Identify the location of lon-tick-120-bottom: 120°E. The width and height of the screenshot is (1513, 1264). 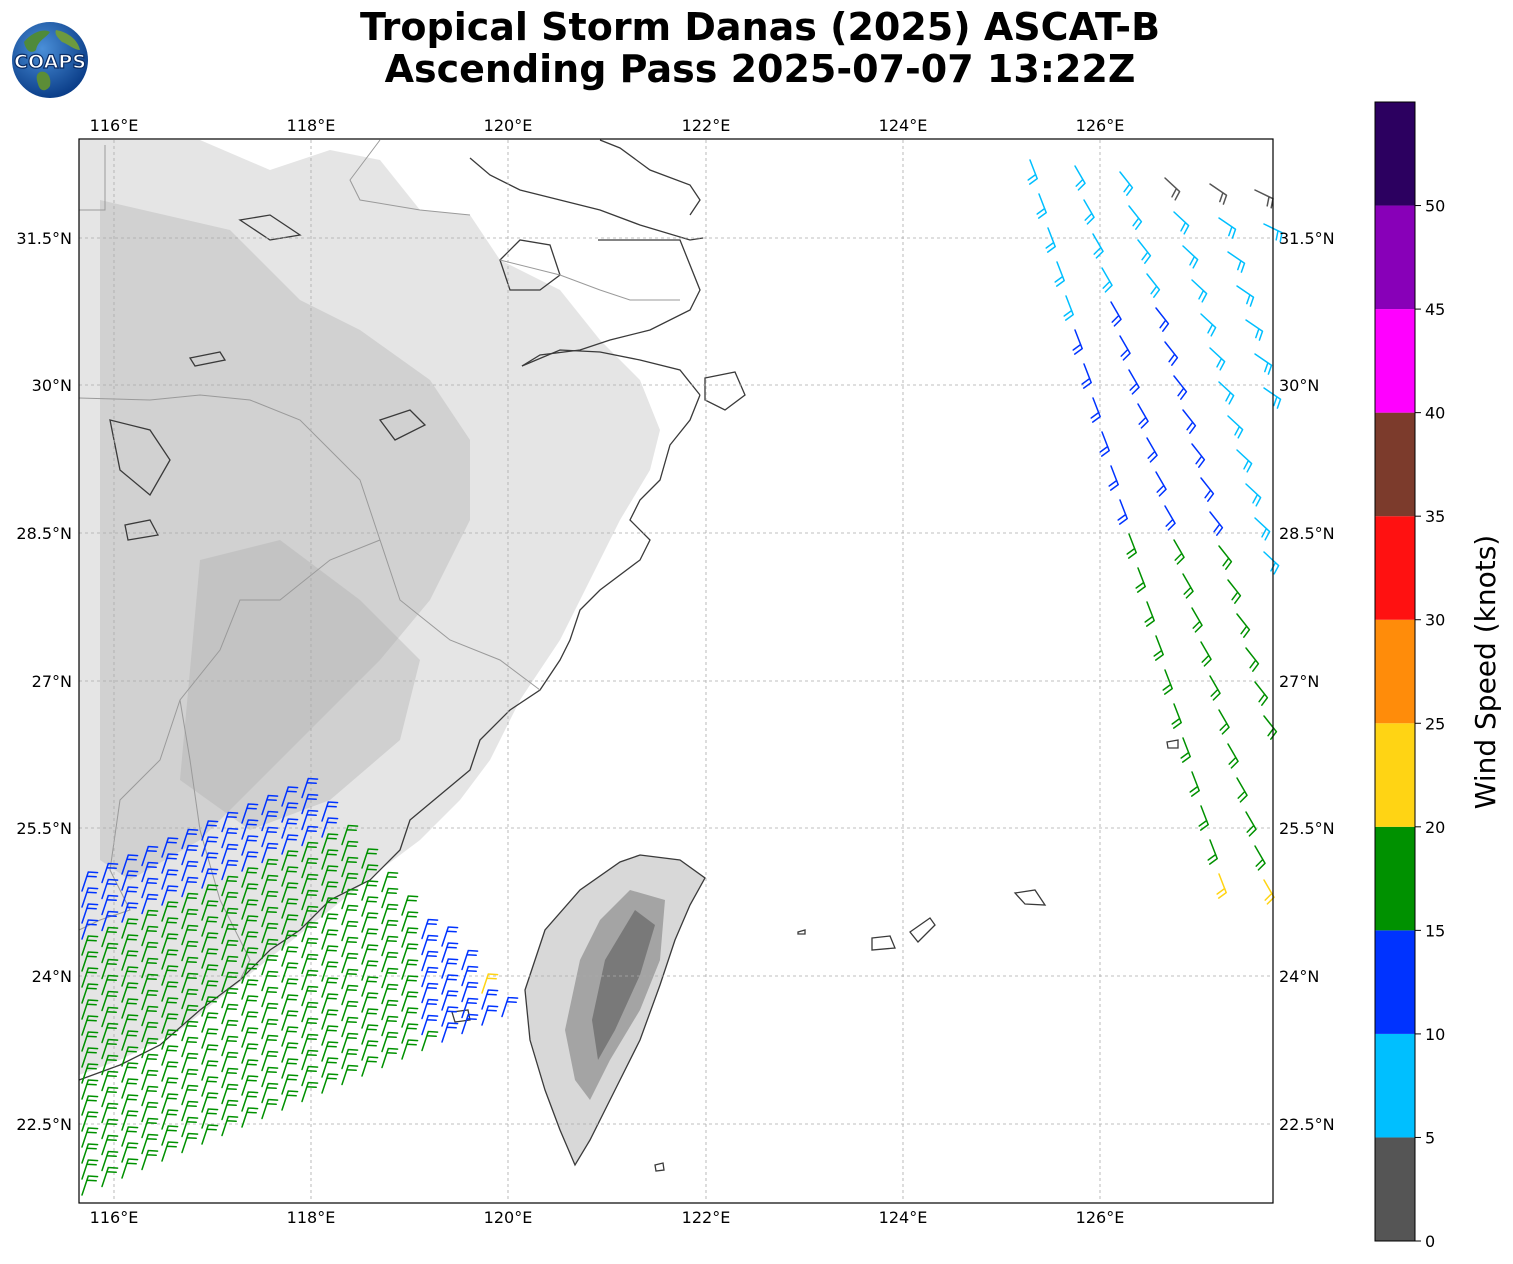
(508, 1217).